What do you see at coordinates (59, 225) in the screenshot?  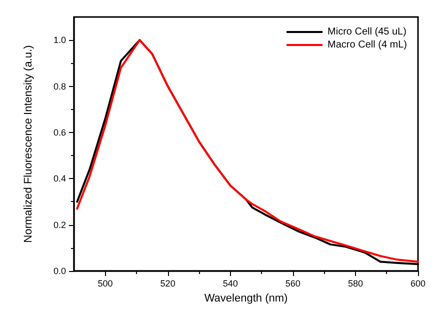 I see `y-tick-label: 0.2` at bounding box center [59, 225].